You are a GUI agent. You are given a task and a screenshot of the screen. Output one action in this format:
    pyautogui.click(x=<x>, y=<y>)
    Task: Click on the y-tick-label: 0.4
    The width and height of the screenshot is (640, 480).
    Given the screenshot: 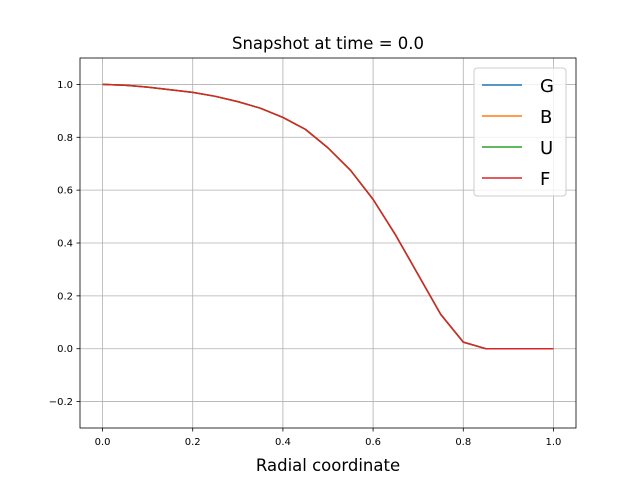 What is the action you would take?
    pyautogui.click(x=65, y=244)
    